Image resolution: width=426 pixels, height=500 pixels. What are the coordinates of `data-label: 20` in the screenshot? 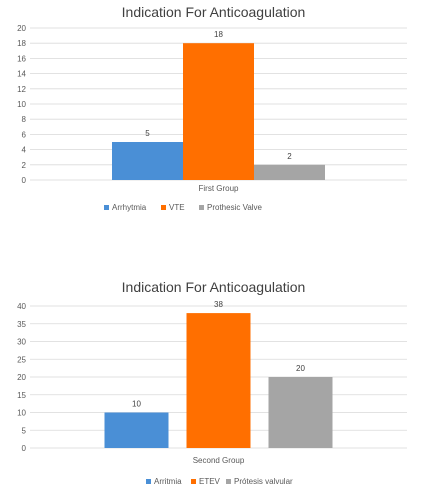 It's located at (300, 368).